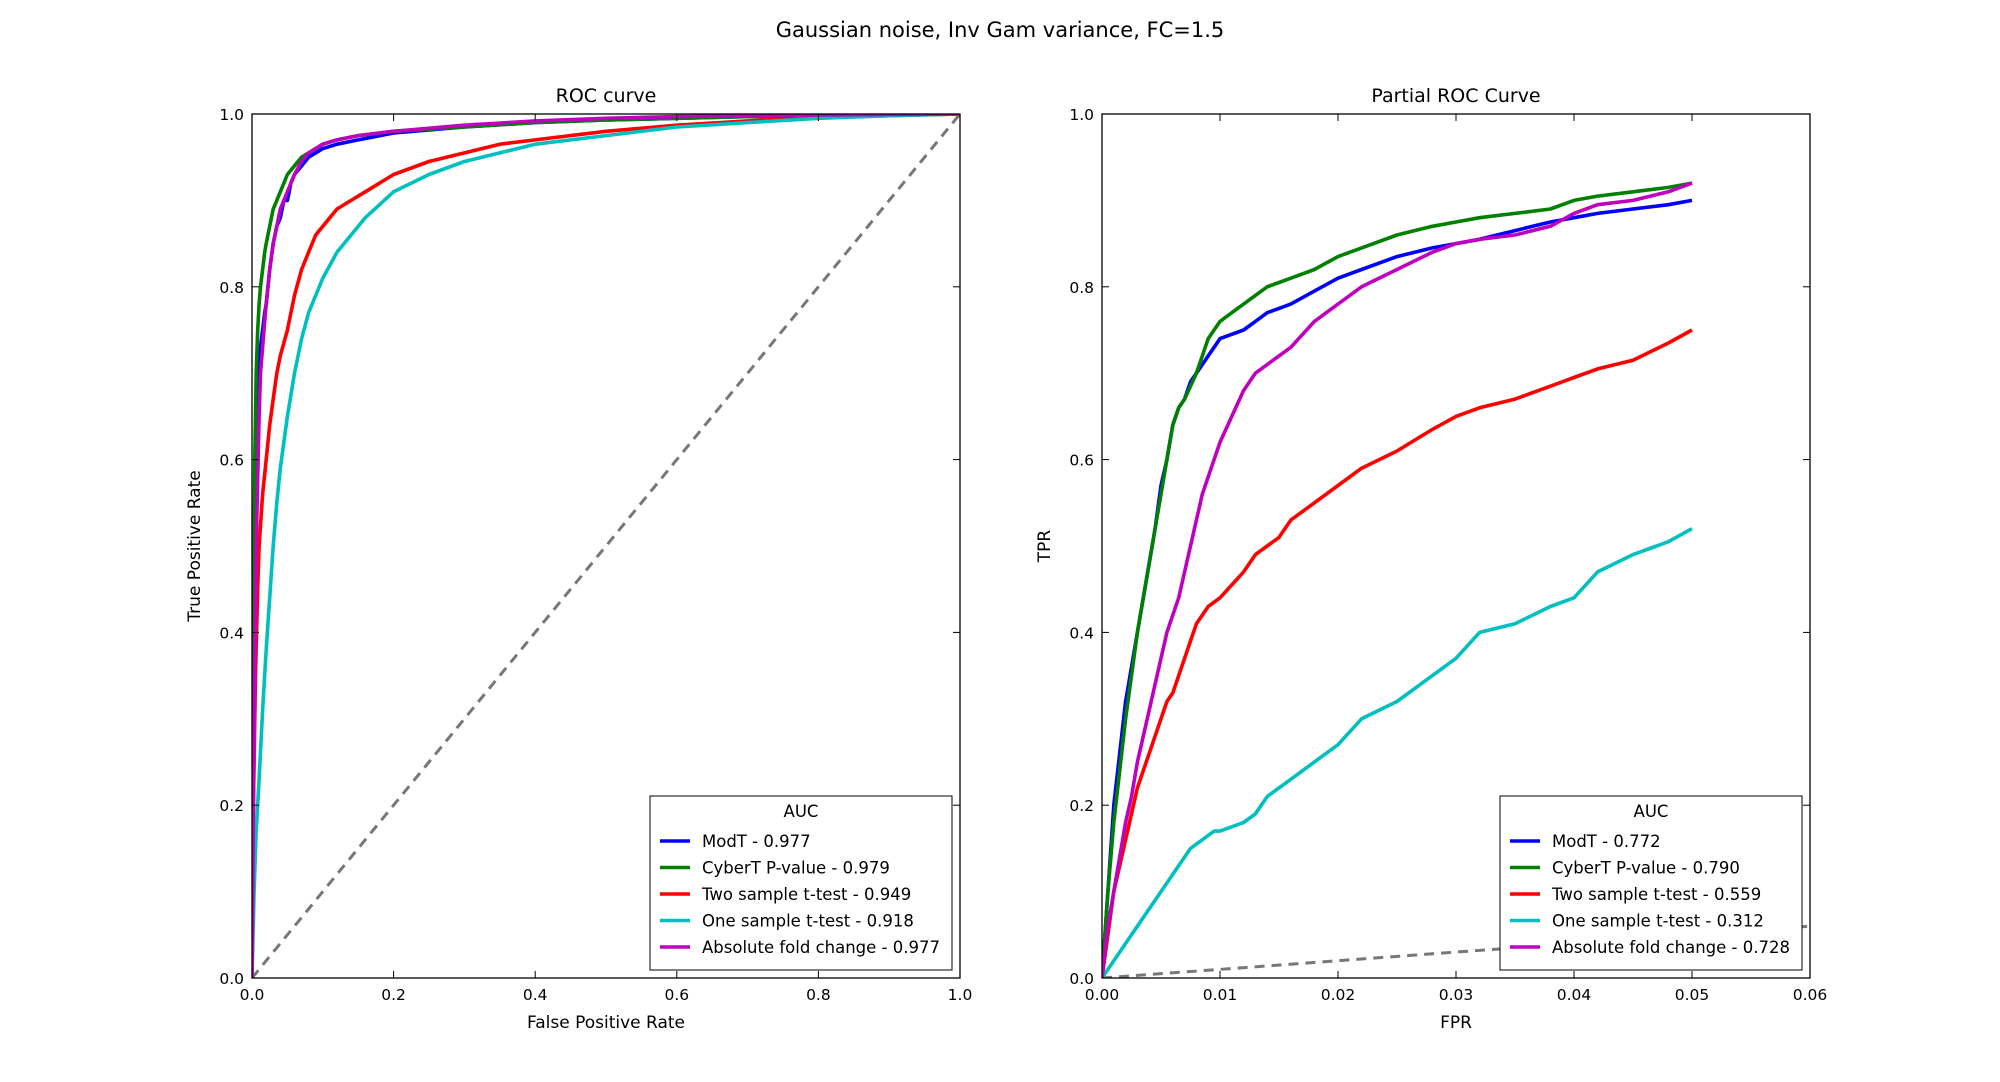  What do you see at coordinates (231, 979) in the screenshot?
I see `roc-y-tick-label: 0.0` at bounding box center [231, 979].